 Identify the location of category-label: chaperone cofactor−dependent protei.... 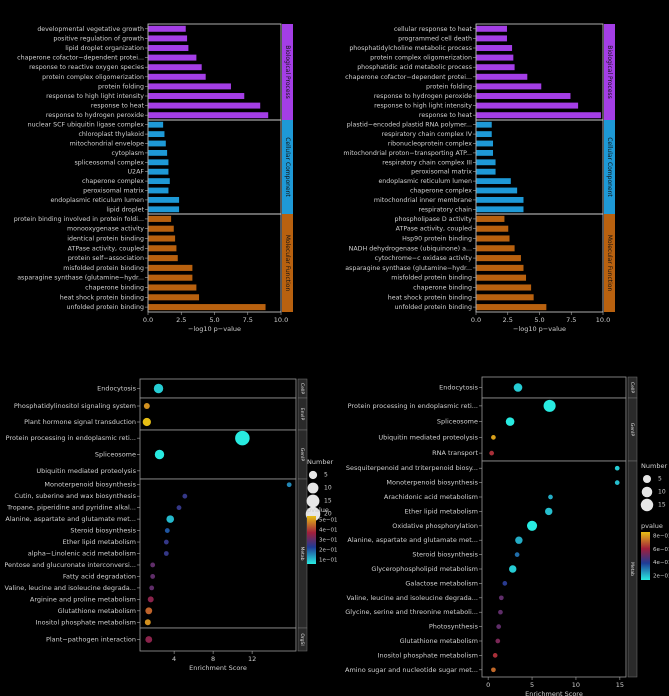
(408, 77).